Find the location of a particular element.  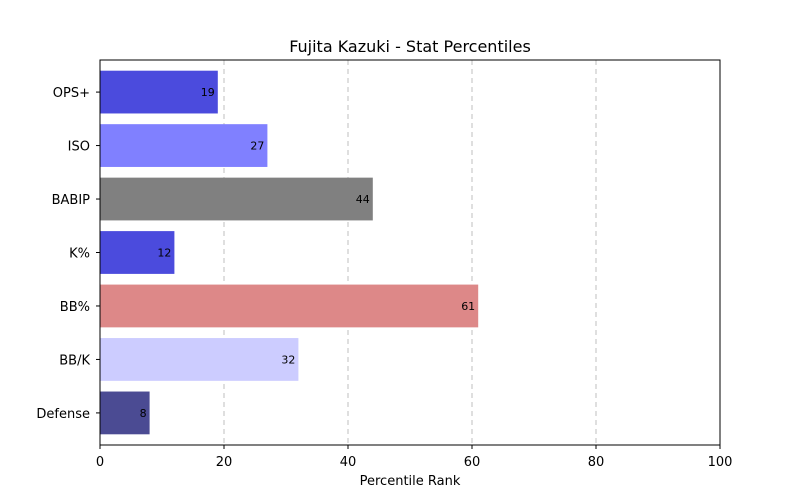

x-tick-label-0: 0 is located at coordinates (100, 462).